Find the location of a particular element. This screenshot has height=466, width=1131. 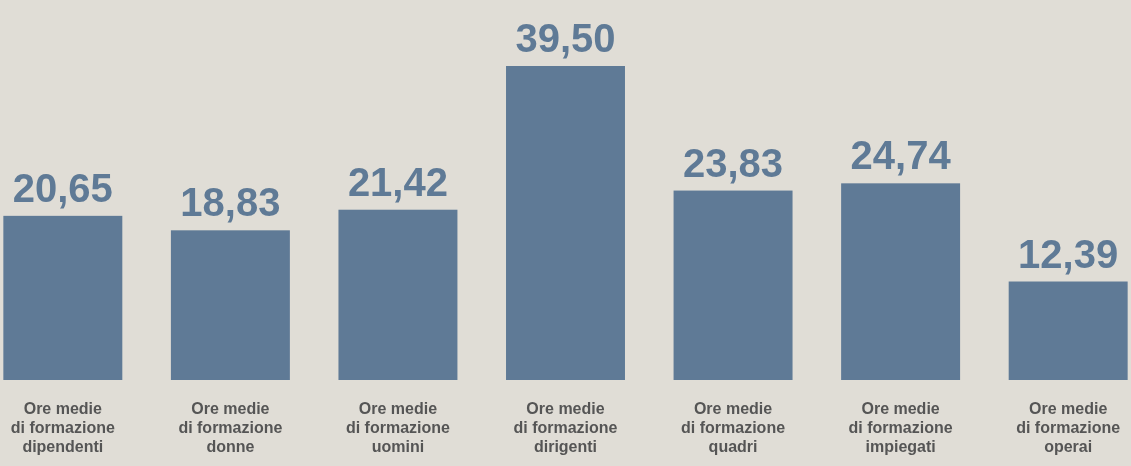

x-tick-label: Ore medie di formazione impiegati is located at coordinates (900, 427).